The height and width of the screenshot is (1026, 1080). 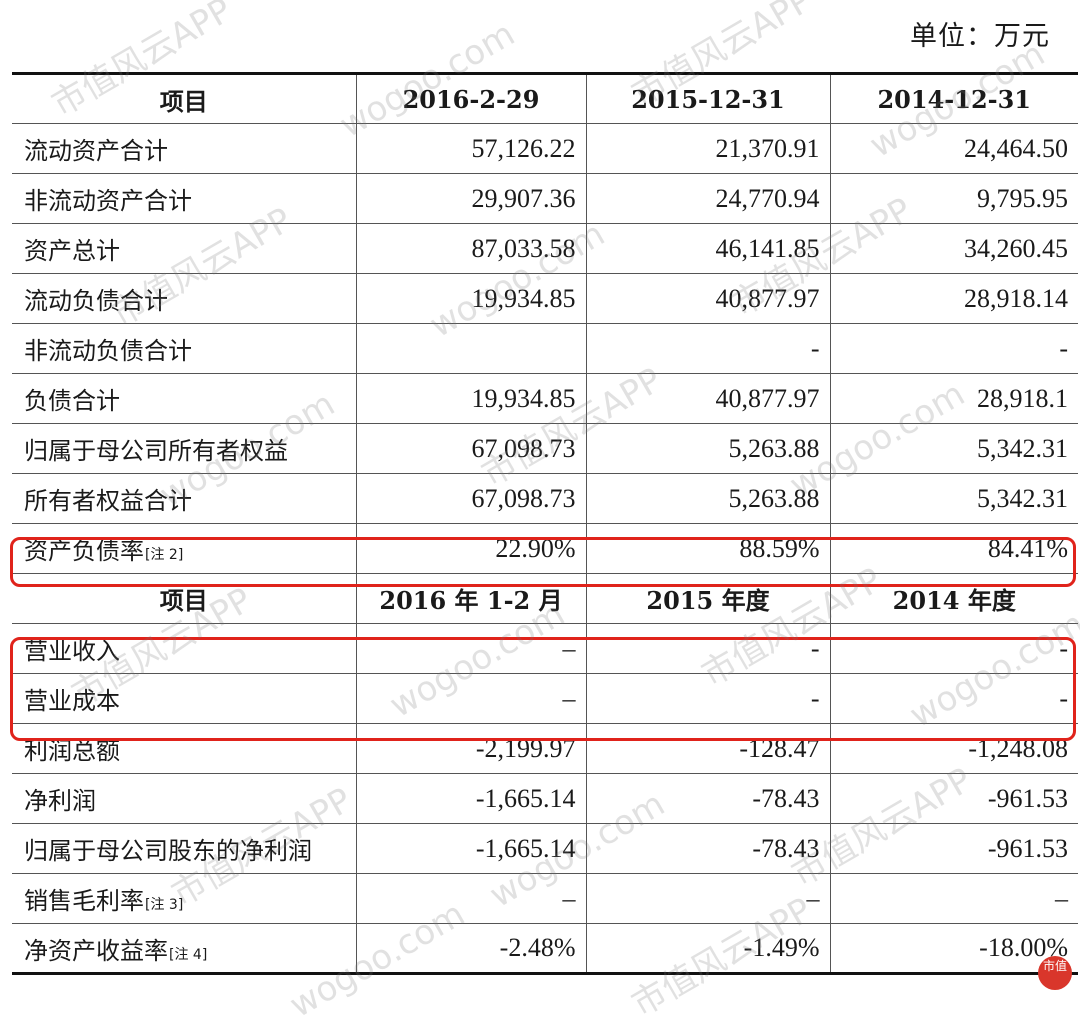 What do you see at coordinates (84, 551) in the screenshot?
I see `row-label: 资产负债率` at bounding box center [84, 551].